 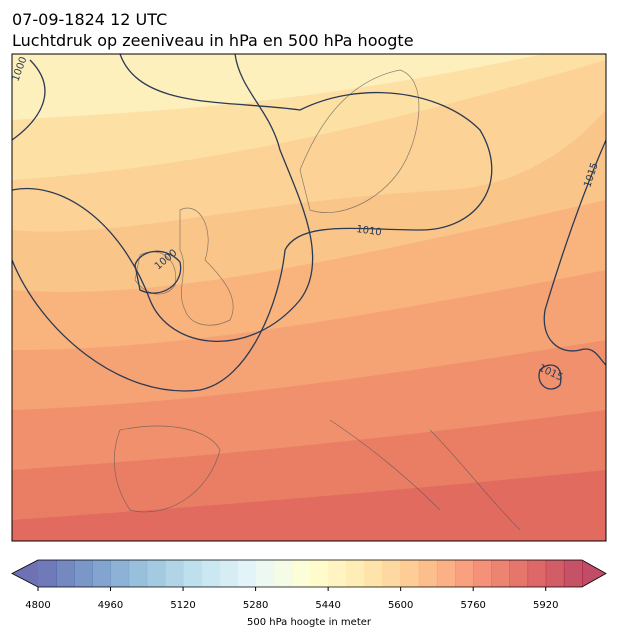 I want to click on colorbar-tick-label: 5920, so click(x=545, y=605).